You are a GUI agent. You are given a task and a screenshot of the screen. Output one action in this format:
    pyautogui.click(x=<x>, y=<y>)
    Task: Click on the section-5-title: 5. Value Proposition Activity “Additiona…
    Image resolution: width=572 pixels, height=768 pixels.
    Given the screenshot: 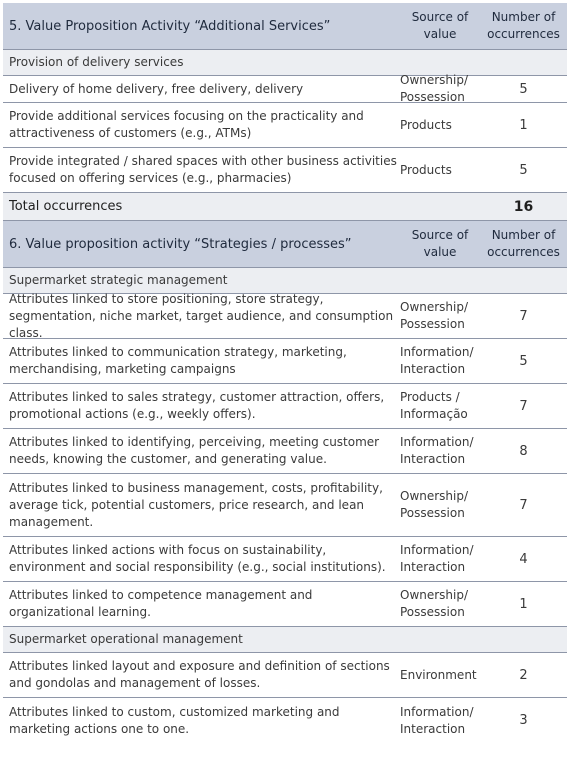 What is the action you would take?
    pyautogui.click(x=170, y=26)
    